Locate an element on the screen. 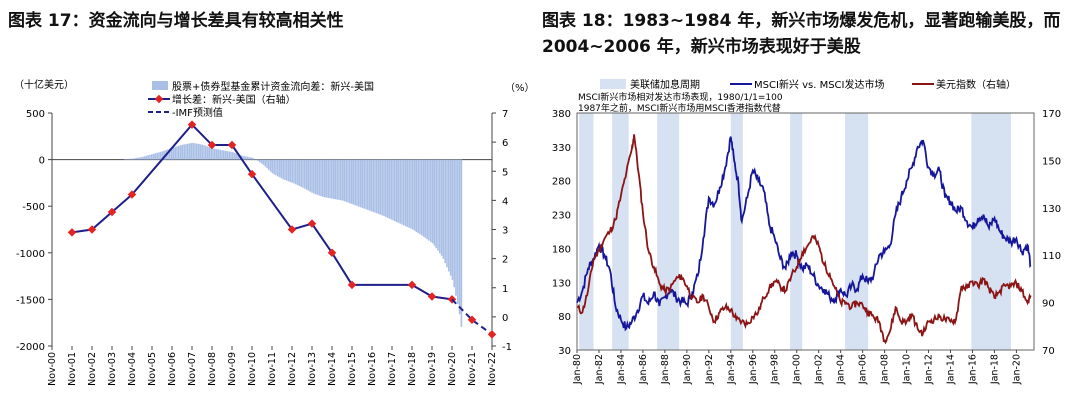 Image resolution: width=1080 pixels, height=405 pixels. x-tick-label: Jan-80 is located at coordinates (577, 369).